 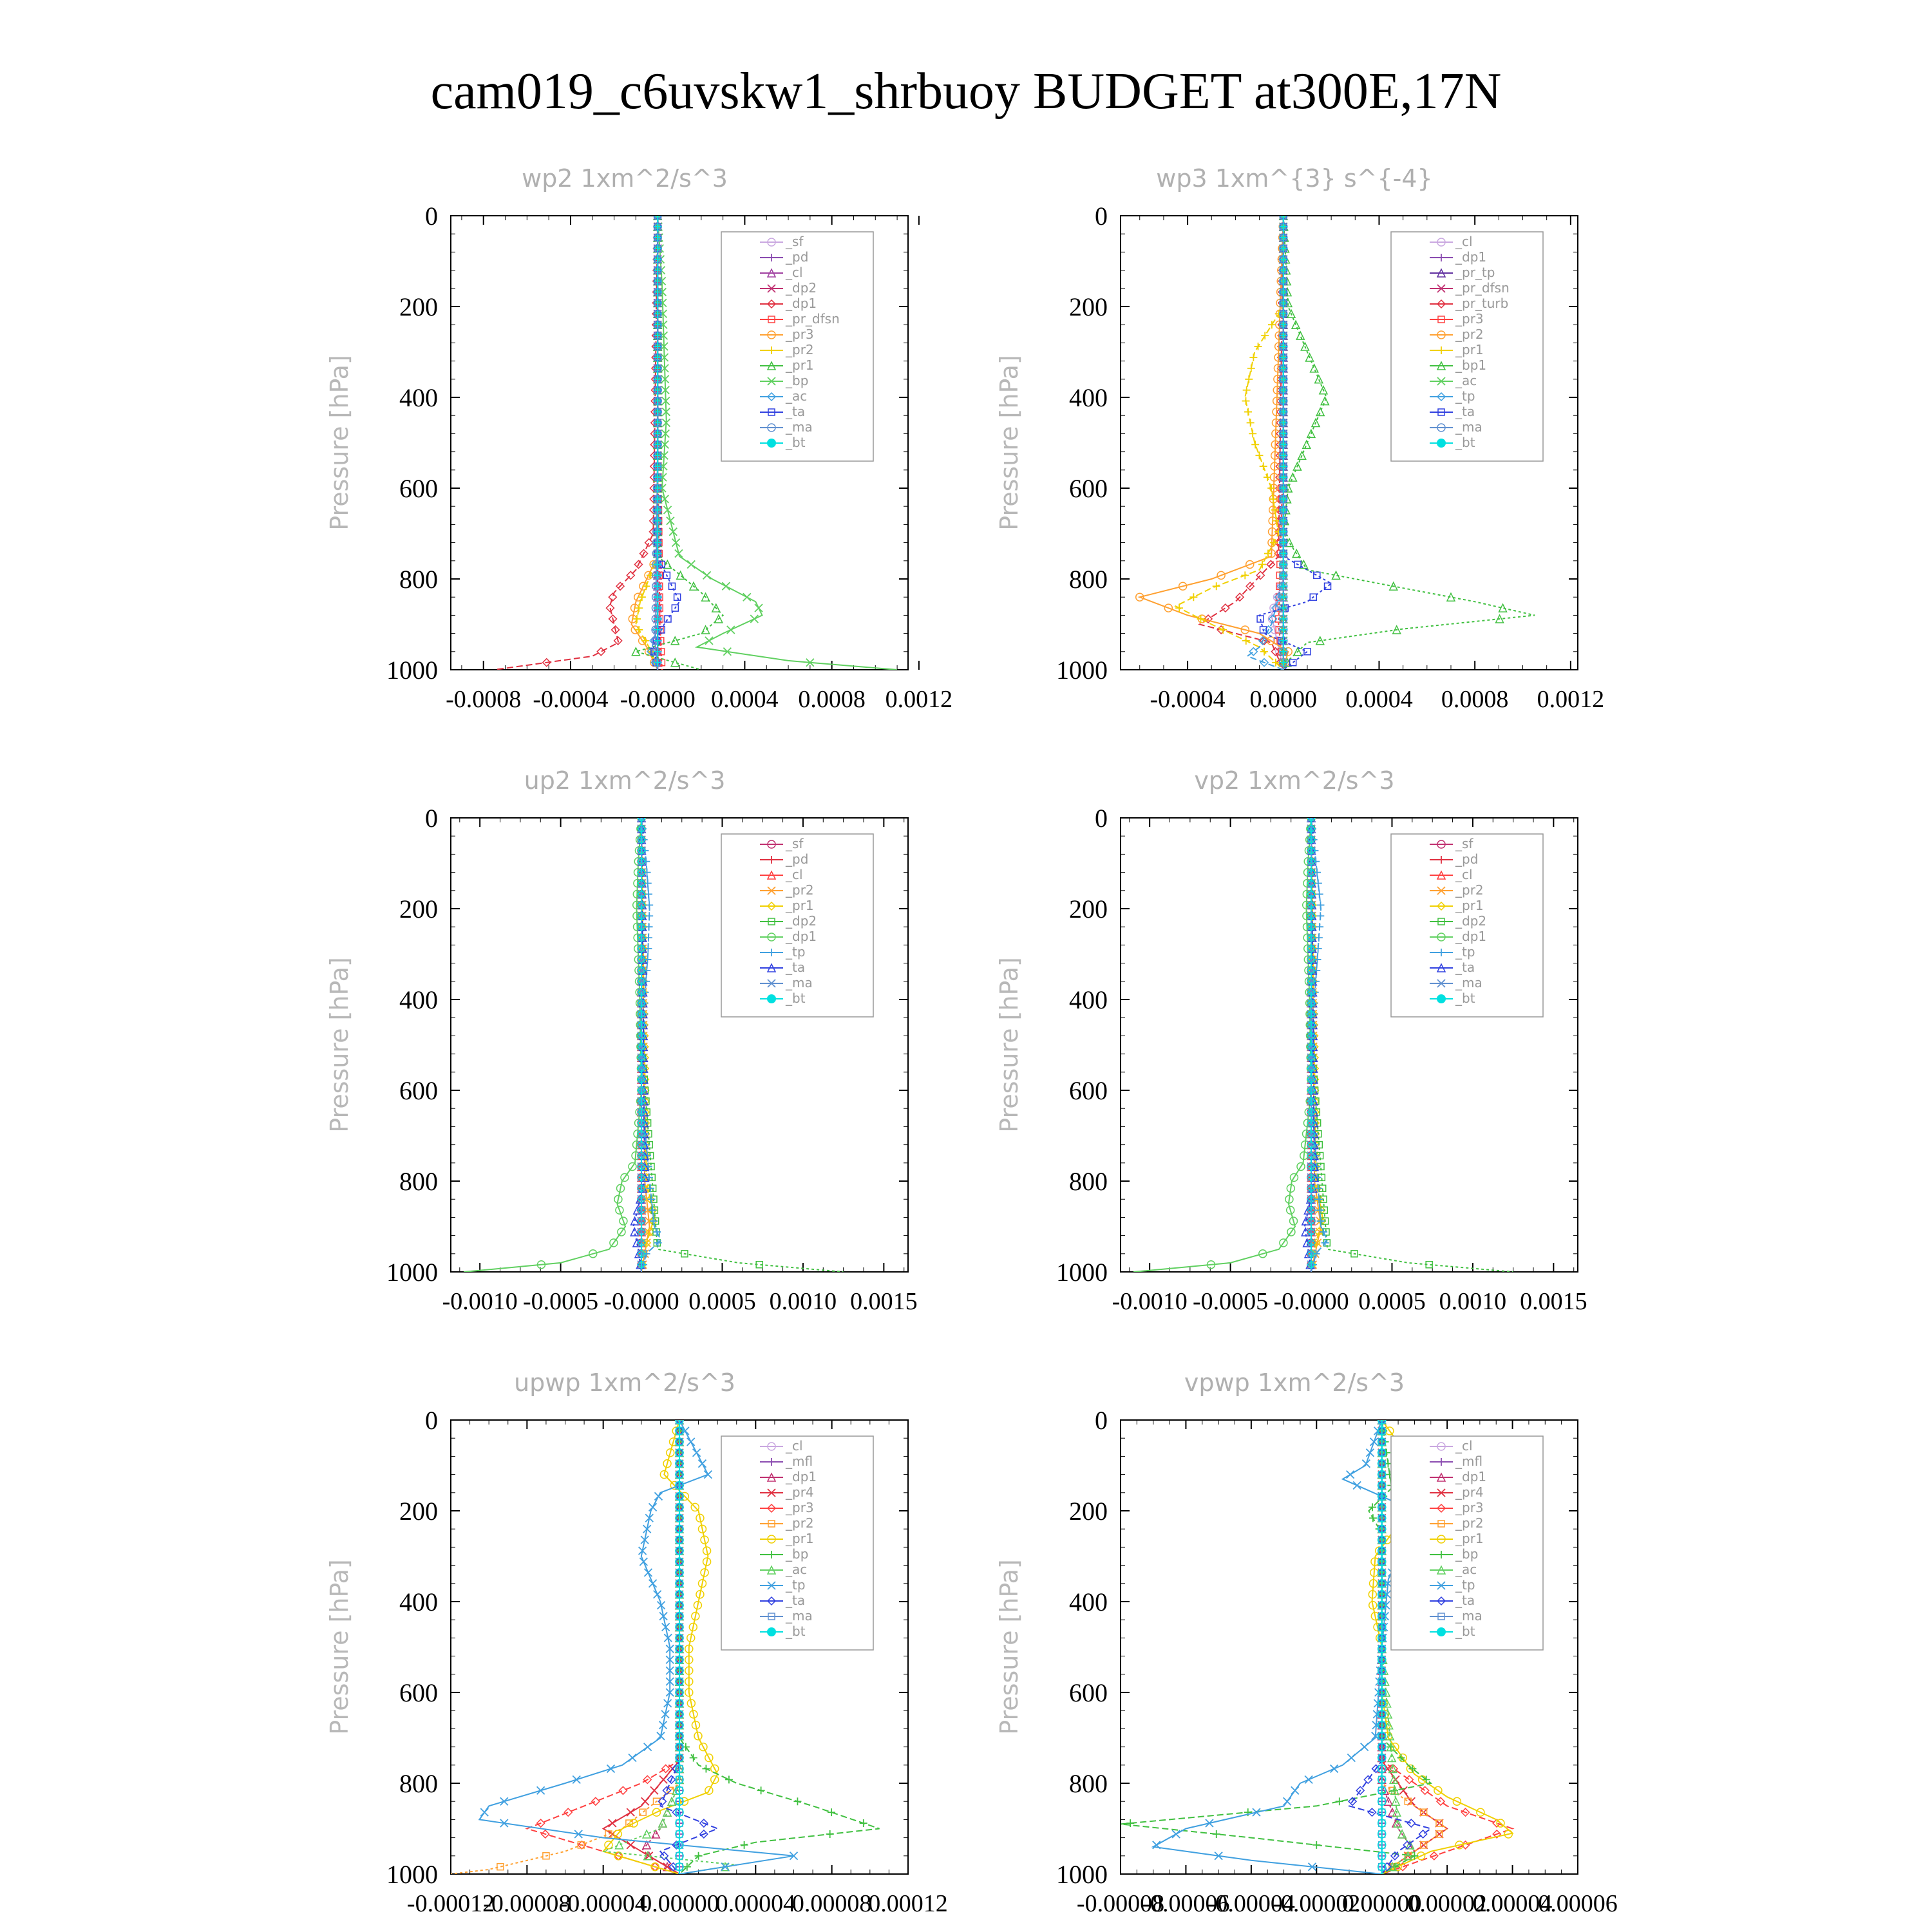 I want to click on y-tick-label: 600, so click(x=418, y=1091).